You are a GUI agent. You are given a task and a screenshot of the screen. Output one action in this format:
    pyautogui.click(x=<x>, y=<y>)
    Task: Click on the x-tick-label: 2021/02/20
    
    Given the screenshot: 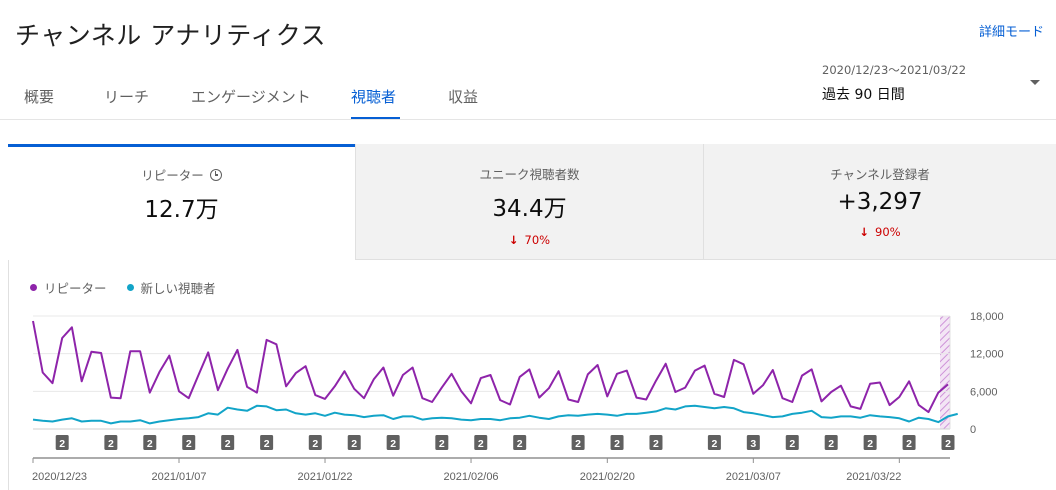 What is the action you would take?
    pyautogui.click(x=607, y=477)
    